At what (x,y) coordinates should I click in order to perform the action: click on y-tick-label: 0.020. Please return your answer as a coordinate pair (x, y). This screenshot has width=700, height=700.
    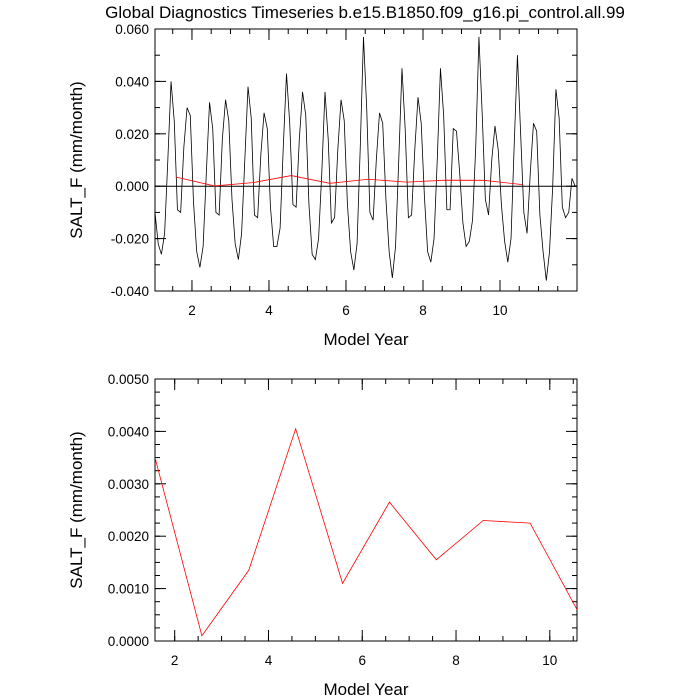
    Looking at the image, I should click on (132, 134).